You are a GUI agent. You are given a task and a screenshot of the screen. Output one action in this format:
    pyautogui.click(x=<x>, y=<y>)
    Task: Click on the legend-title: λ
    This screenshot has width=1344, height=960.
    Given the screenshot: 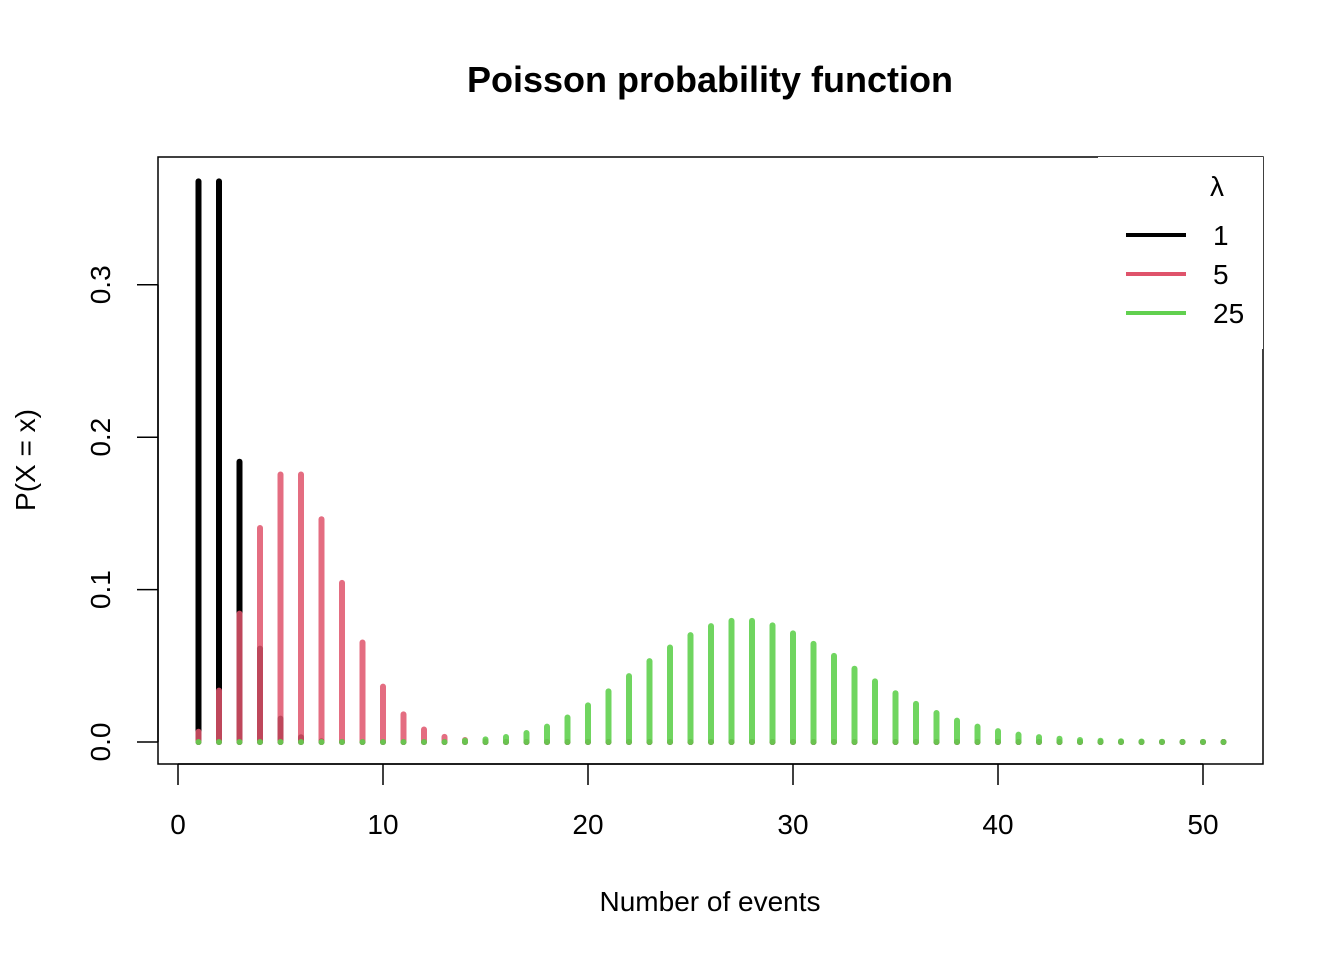 What is the action you would take?
    pyautogui.click(x=1217, y=186)
    